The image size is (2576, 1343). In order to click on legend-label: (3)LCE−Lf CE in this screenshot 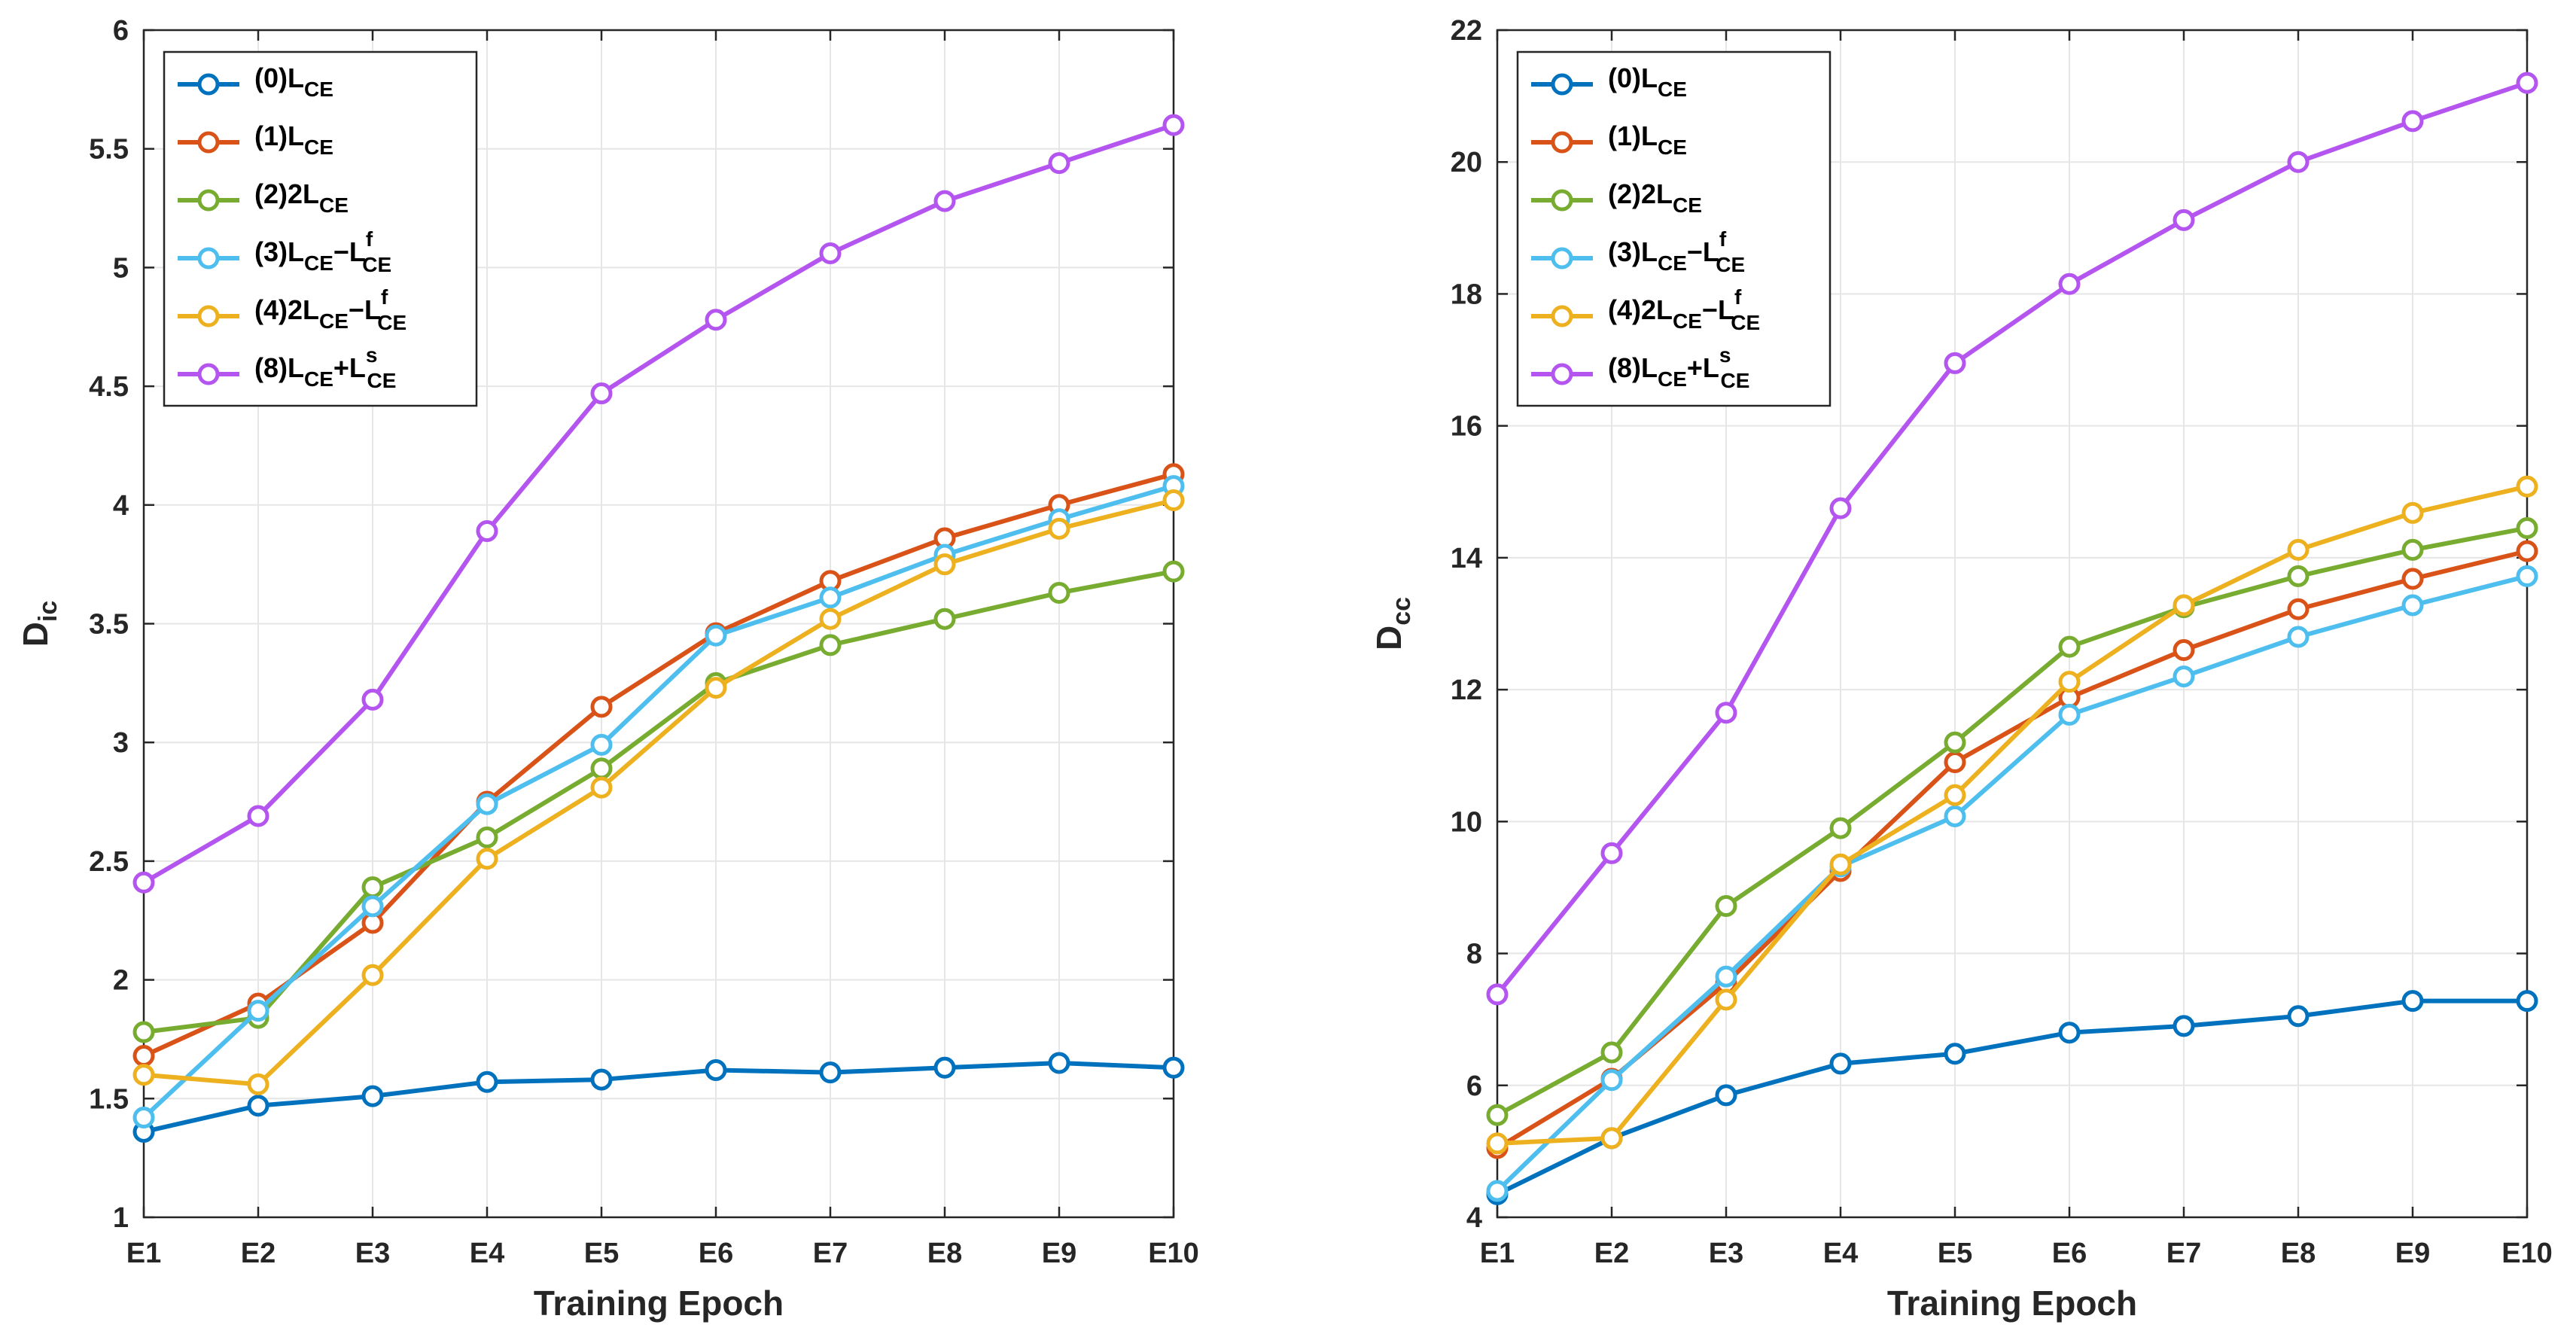, I will do `click(1676, 251)`.